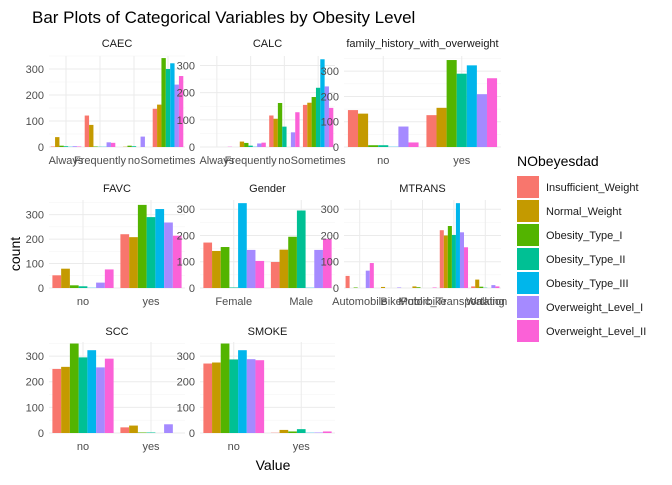  I want to click on legend-title: NObeyesdad, so click(558, 161).